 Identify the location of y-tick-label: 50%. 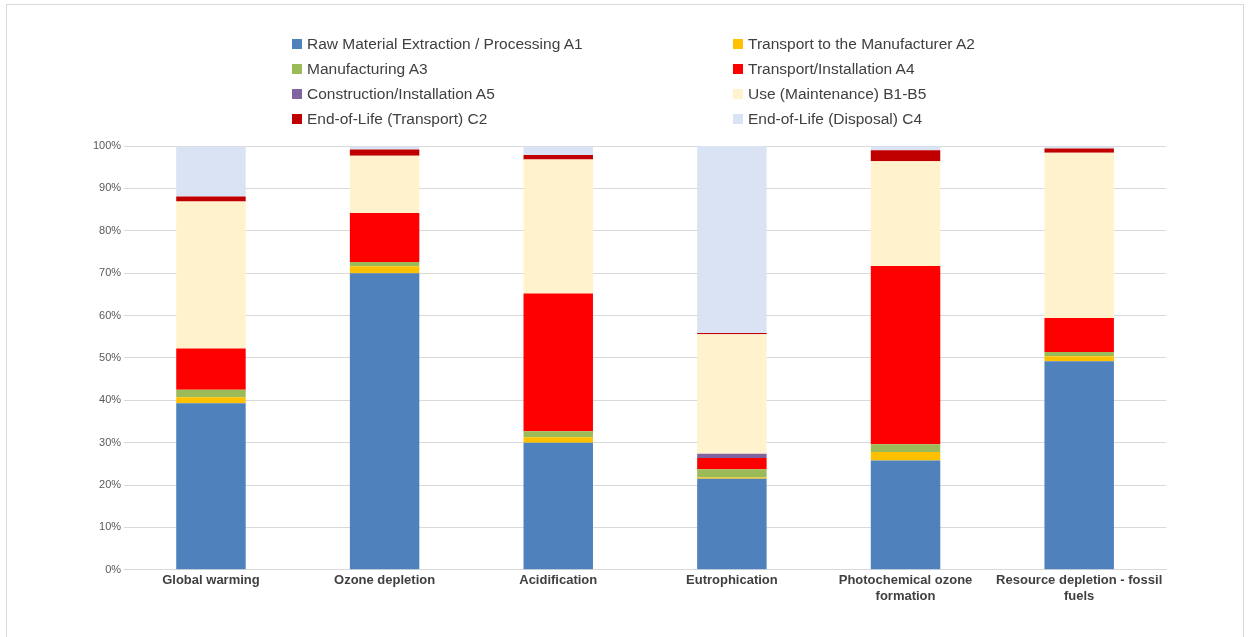
(110, 356).